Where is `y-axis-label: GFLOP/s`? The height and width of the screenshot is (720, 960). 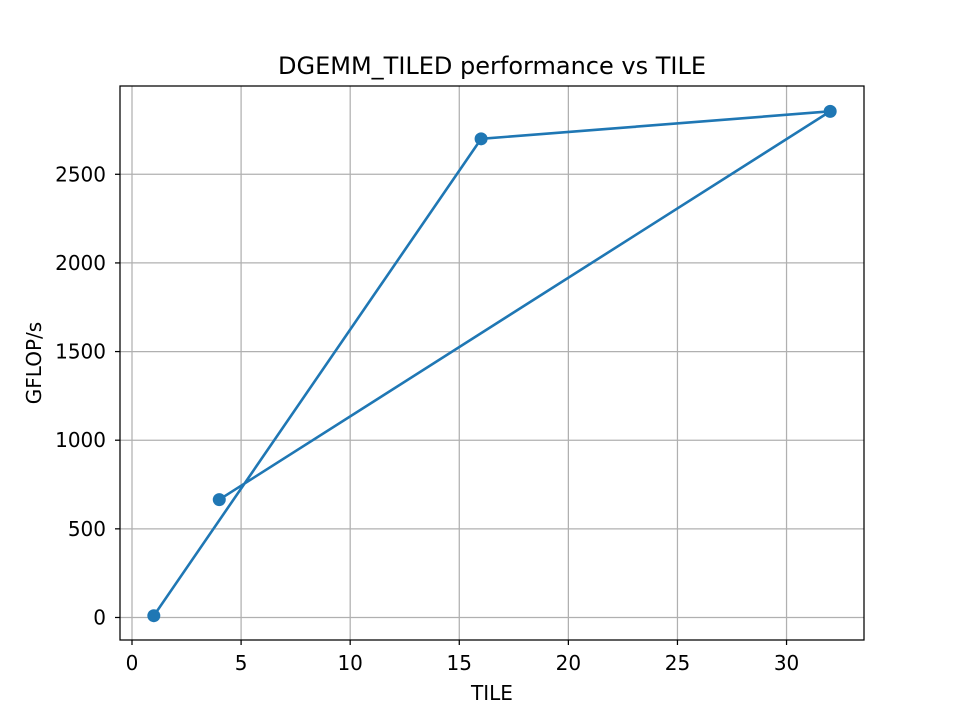
y-axis-label: GFLOP/s is located at coordinates (34, 363).